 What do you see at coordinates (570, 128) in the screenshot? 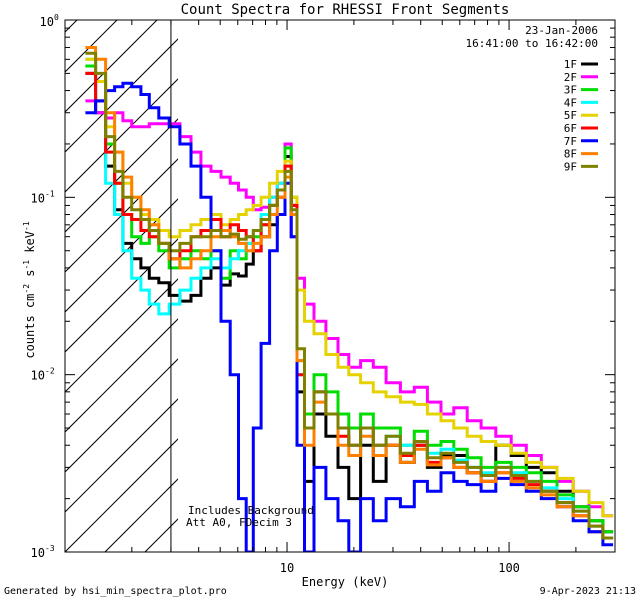
I see `legend-label-6F: 6F` at bounding box center [570, 128].